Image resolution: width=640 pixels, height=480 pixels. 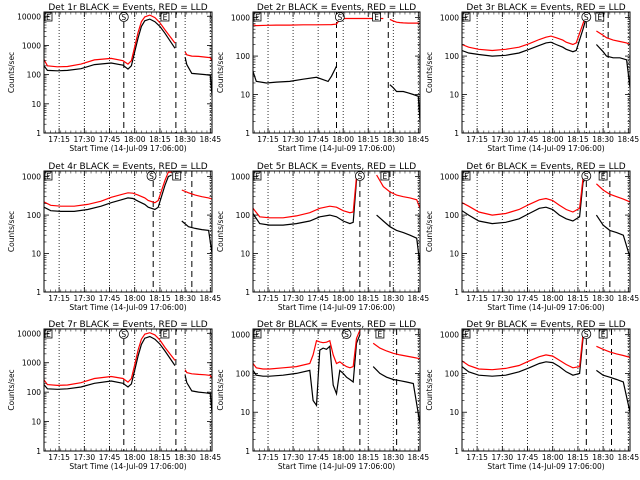 I want to click on y-tick-label: 10000, so click(x=29, y=16).